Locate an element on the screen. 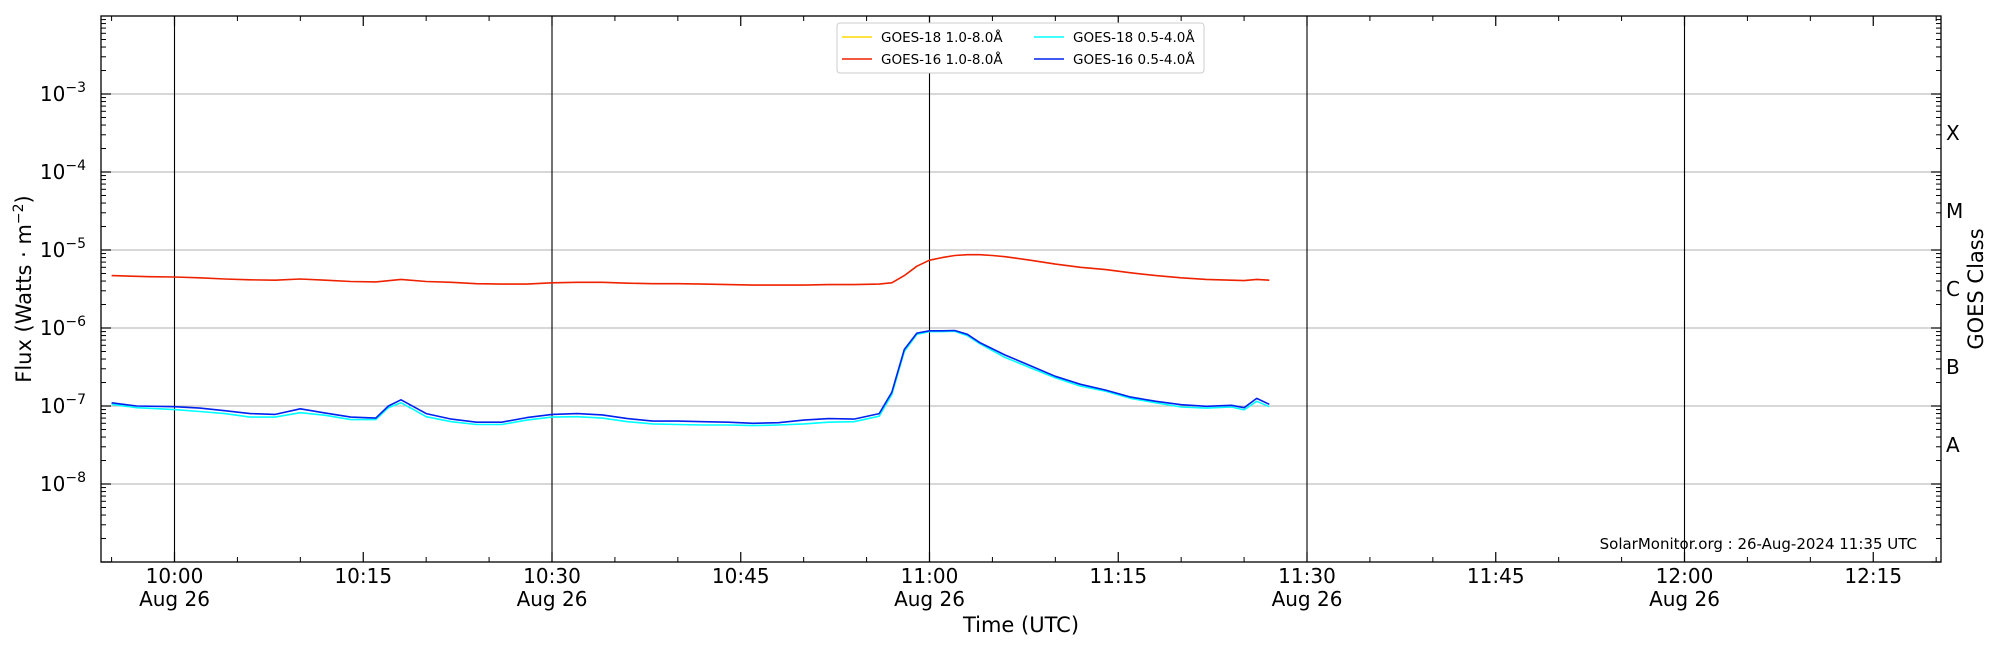 The height and width of the screenshot is (650, 2000). y-tick-label: 10⁻⁴ is located at coordinates (63, 171).